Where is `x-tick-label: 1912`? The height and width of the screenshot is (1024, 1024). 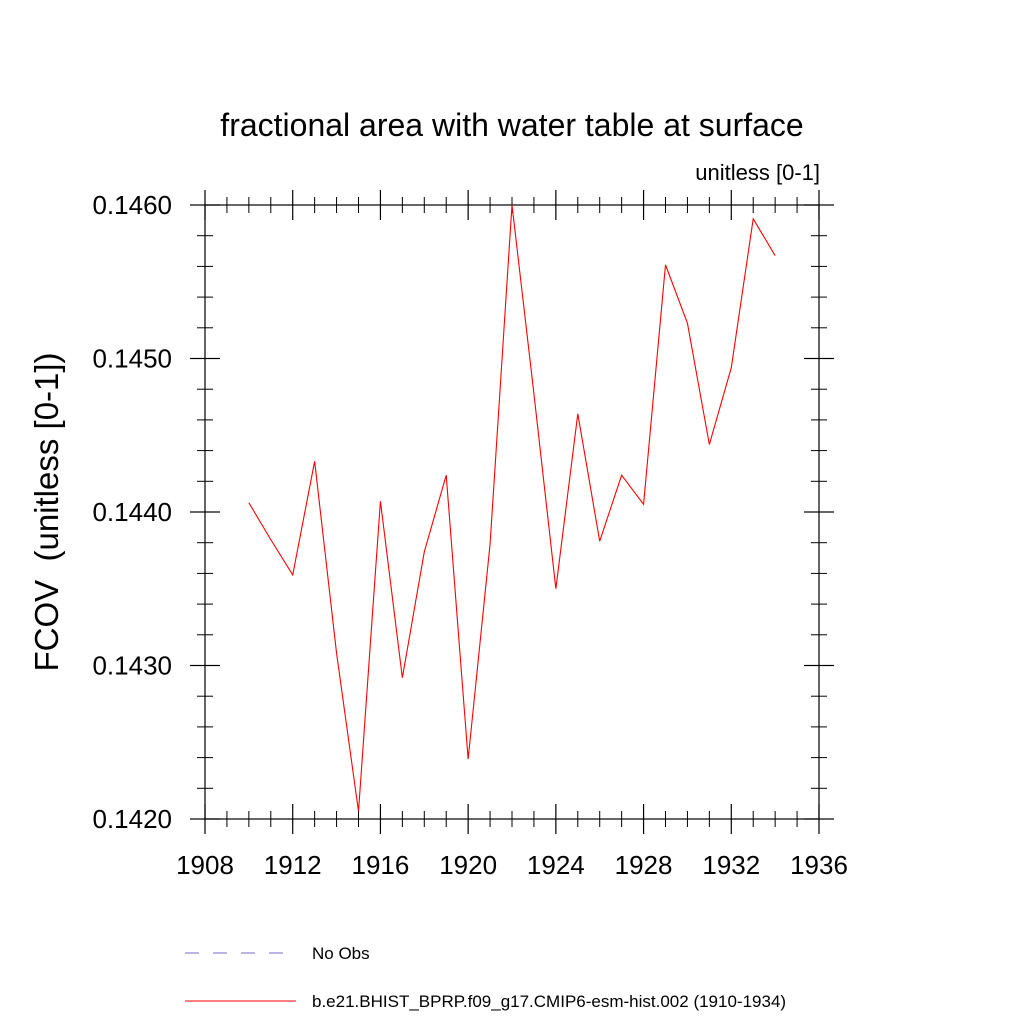
x-tick-label: 1912 is located at coordinates (293, 865).